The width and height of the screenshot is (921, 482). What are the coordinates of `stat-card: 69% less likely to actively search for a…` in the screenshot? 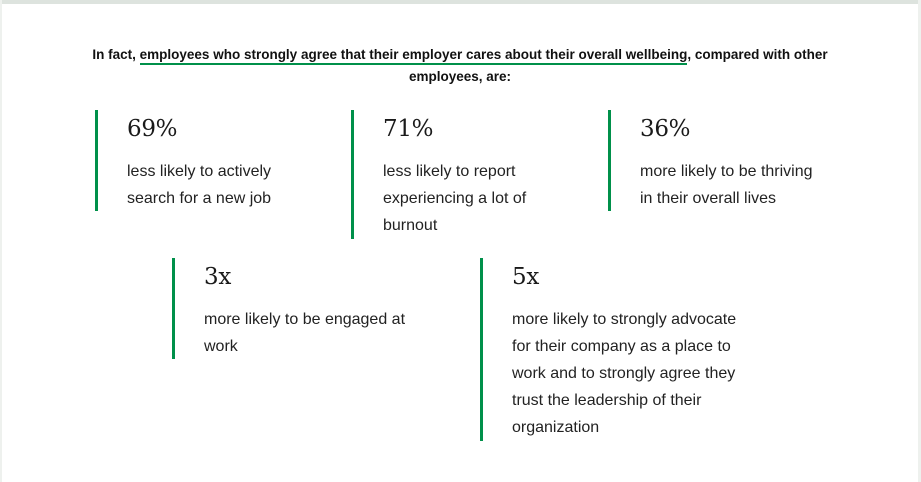 It's located at (200, 160).